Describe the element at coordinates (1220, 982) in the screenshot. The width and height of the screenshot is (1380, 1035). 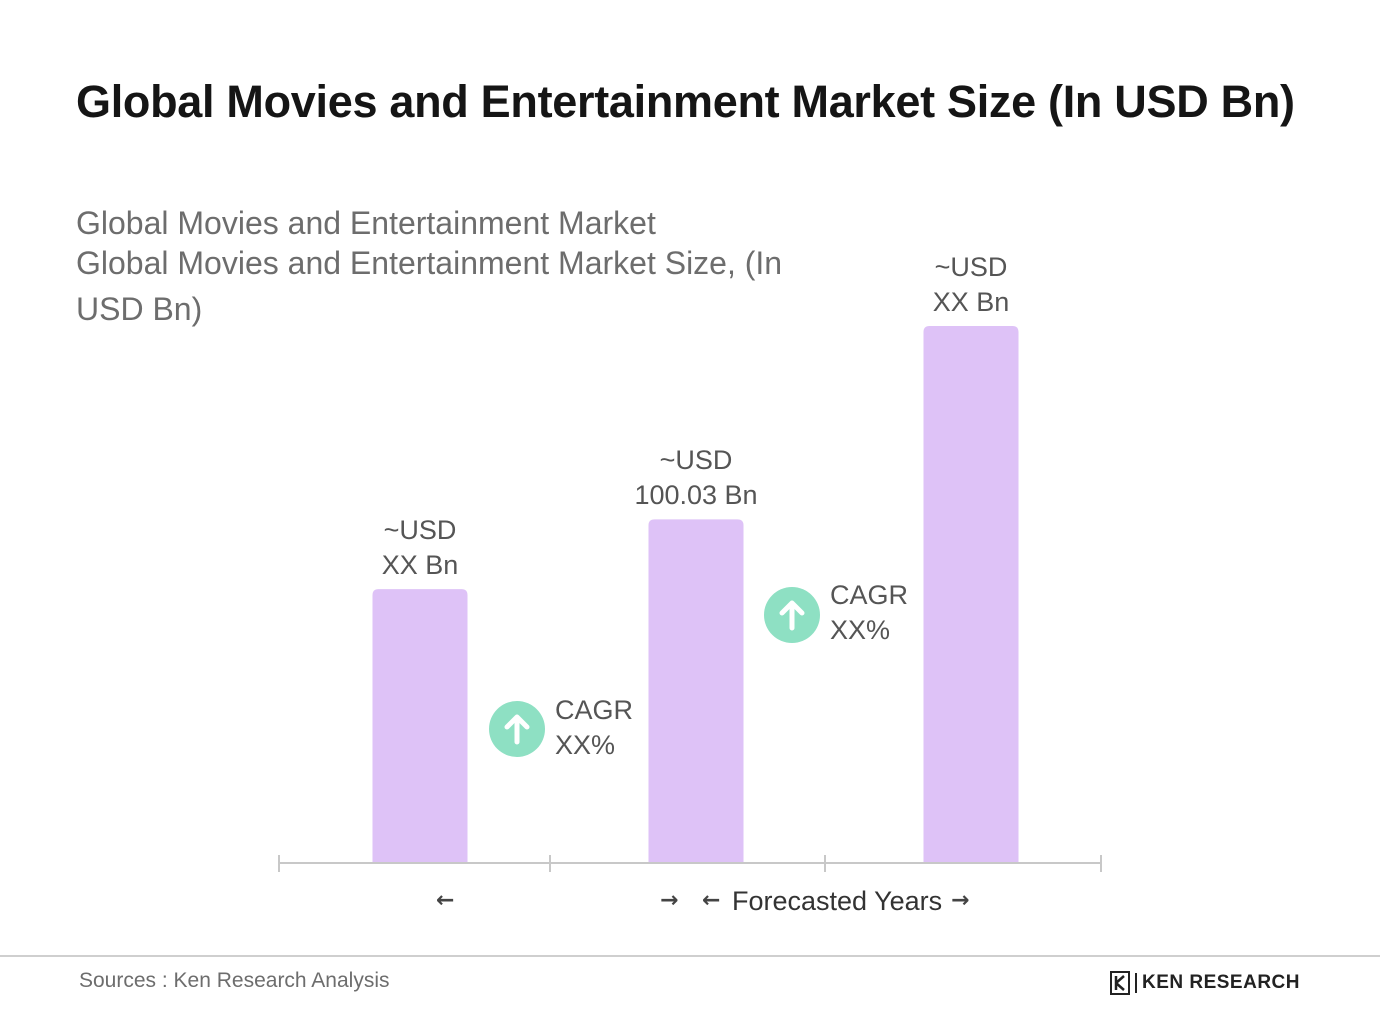
I see `brand-name: KEN RESEARCH` at that location.